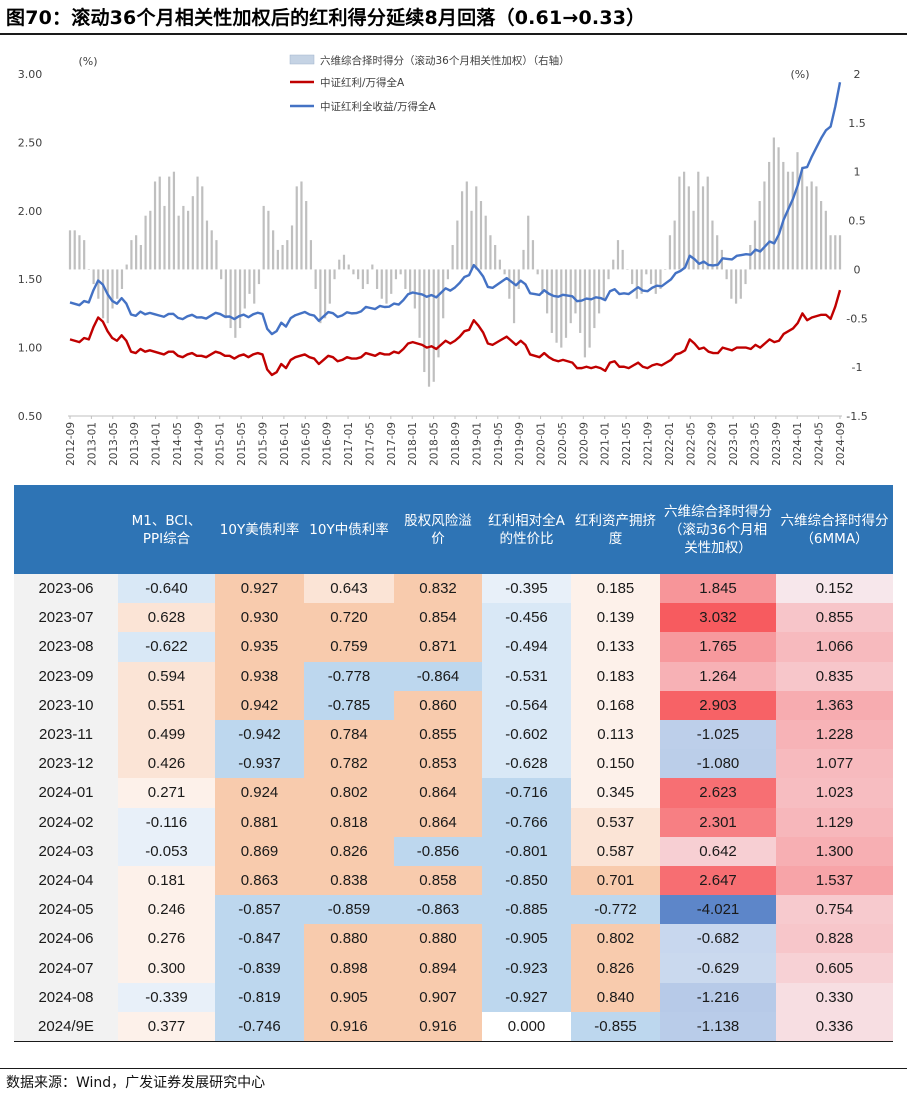 Image resolution: width=907 pixels, height=1103 pixels. Describe the element at coordinates (718, 676) in the screenshot. I see `table-cell: 1.264` at that location.